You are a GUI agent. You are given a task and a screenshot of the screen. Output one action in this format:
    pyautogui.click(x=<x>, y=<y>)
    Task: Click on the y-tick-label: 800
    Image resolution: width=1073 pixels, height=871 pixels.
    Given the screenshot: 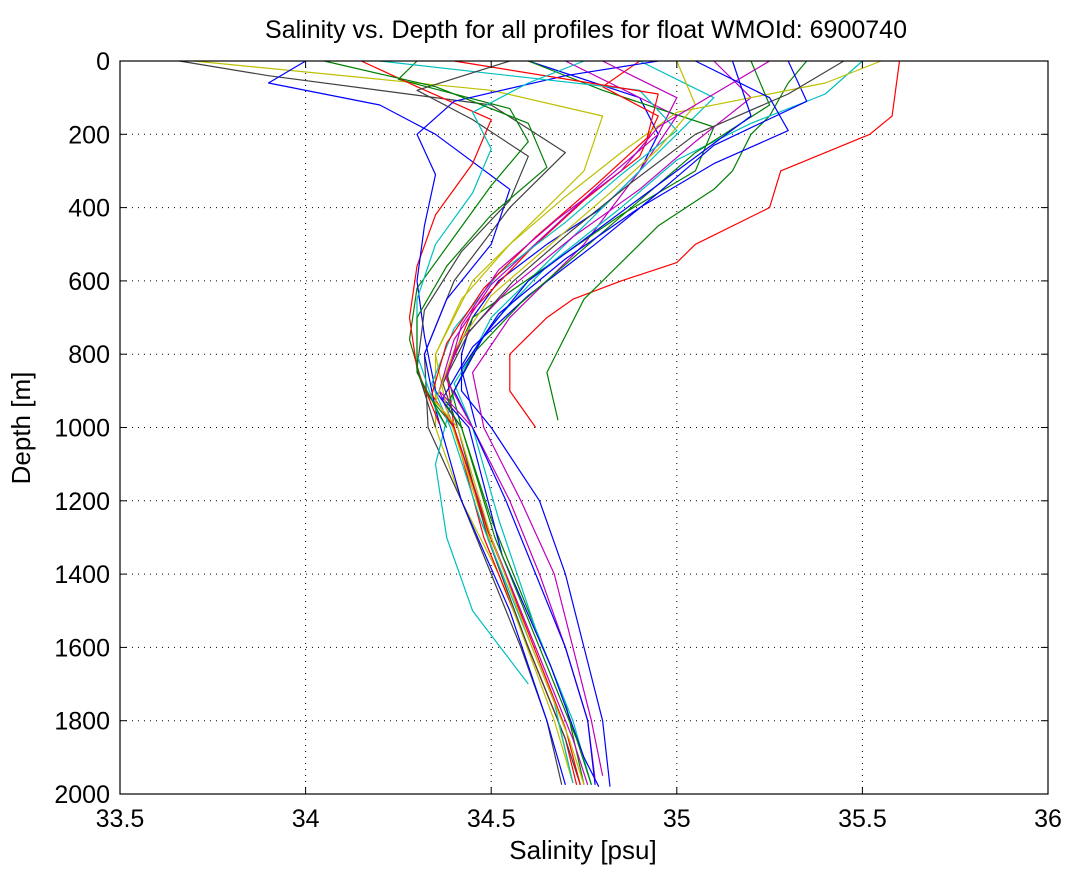 What is the action you would take?
    pyautogui.click(x=89, y=355)
    